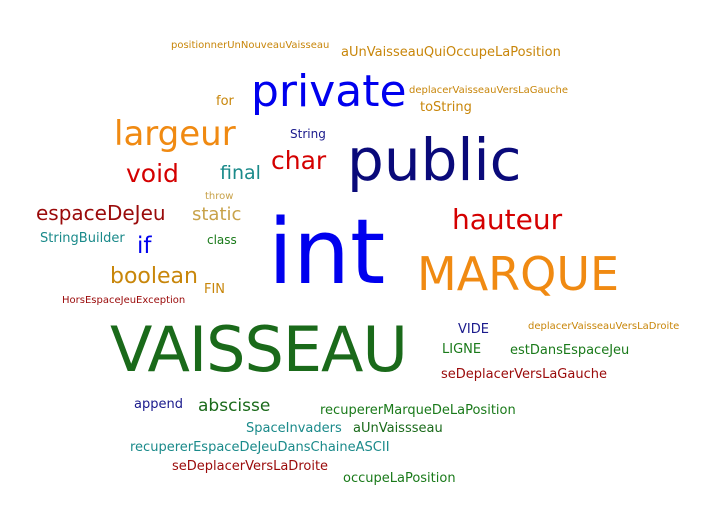  What do you see at coordinates (294, 428) in the screenshot?
I see `word-SpaceInvaders: SpaceInvaders` at bounding box center [294, 428].